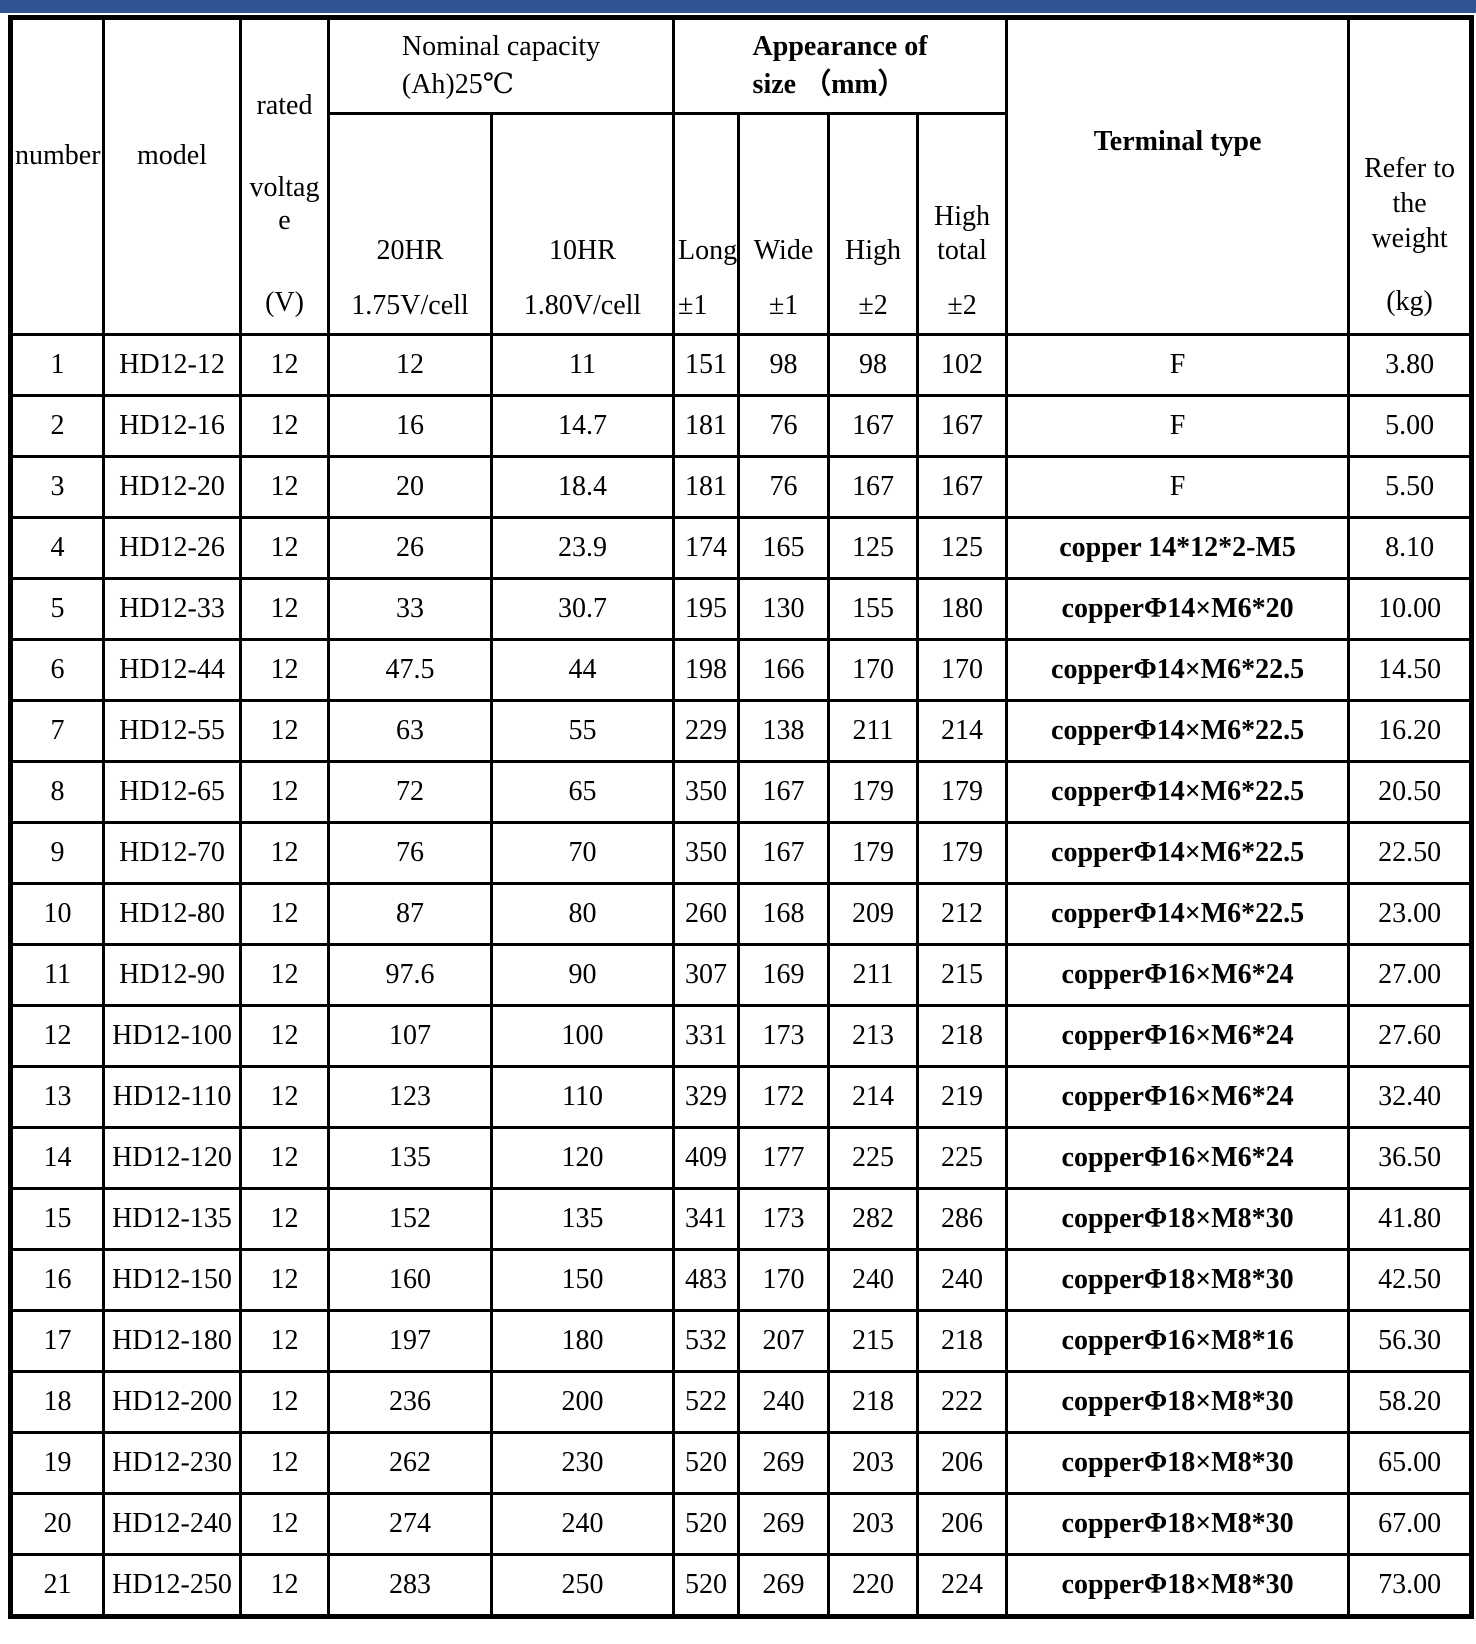 This screenshot has width=1476, height=1644. I want to click on cell-long: 520, so click(706, 1524).